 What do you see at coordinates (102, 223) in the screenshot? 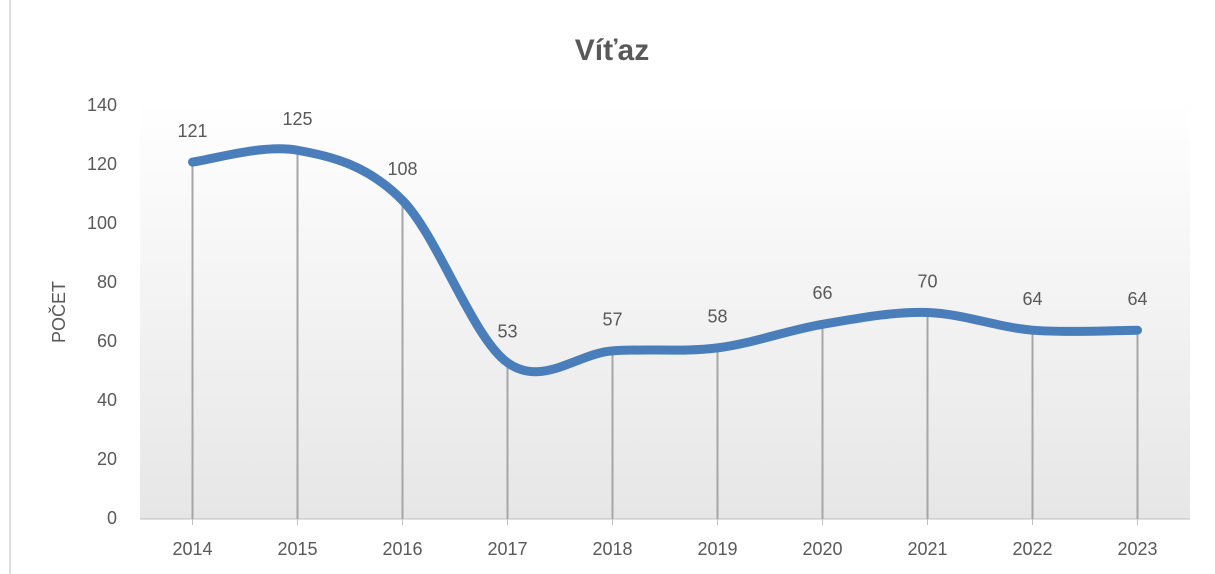
I see `y-tick-label: 100` at bounding box center [102, 223].